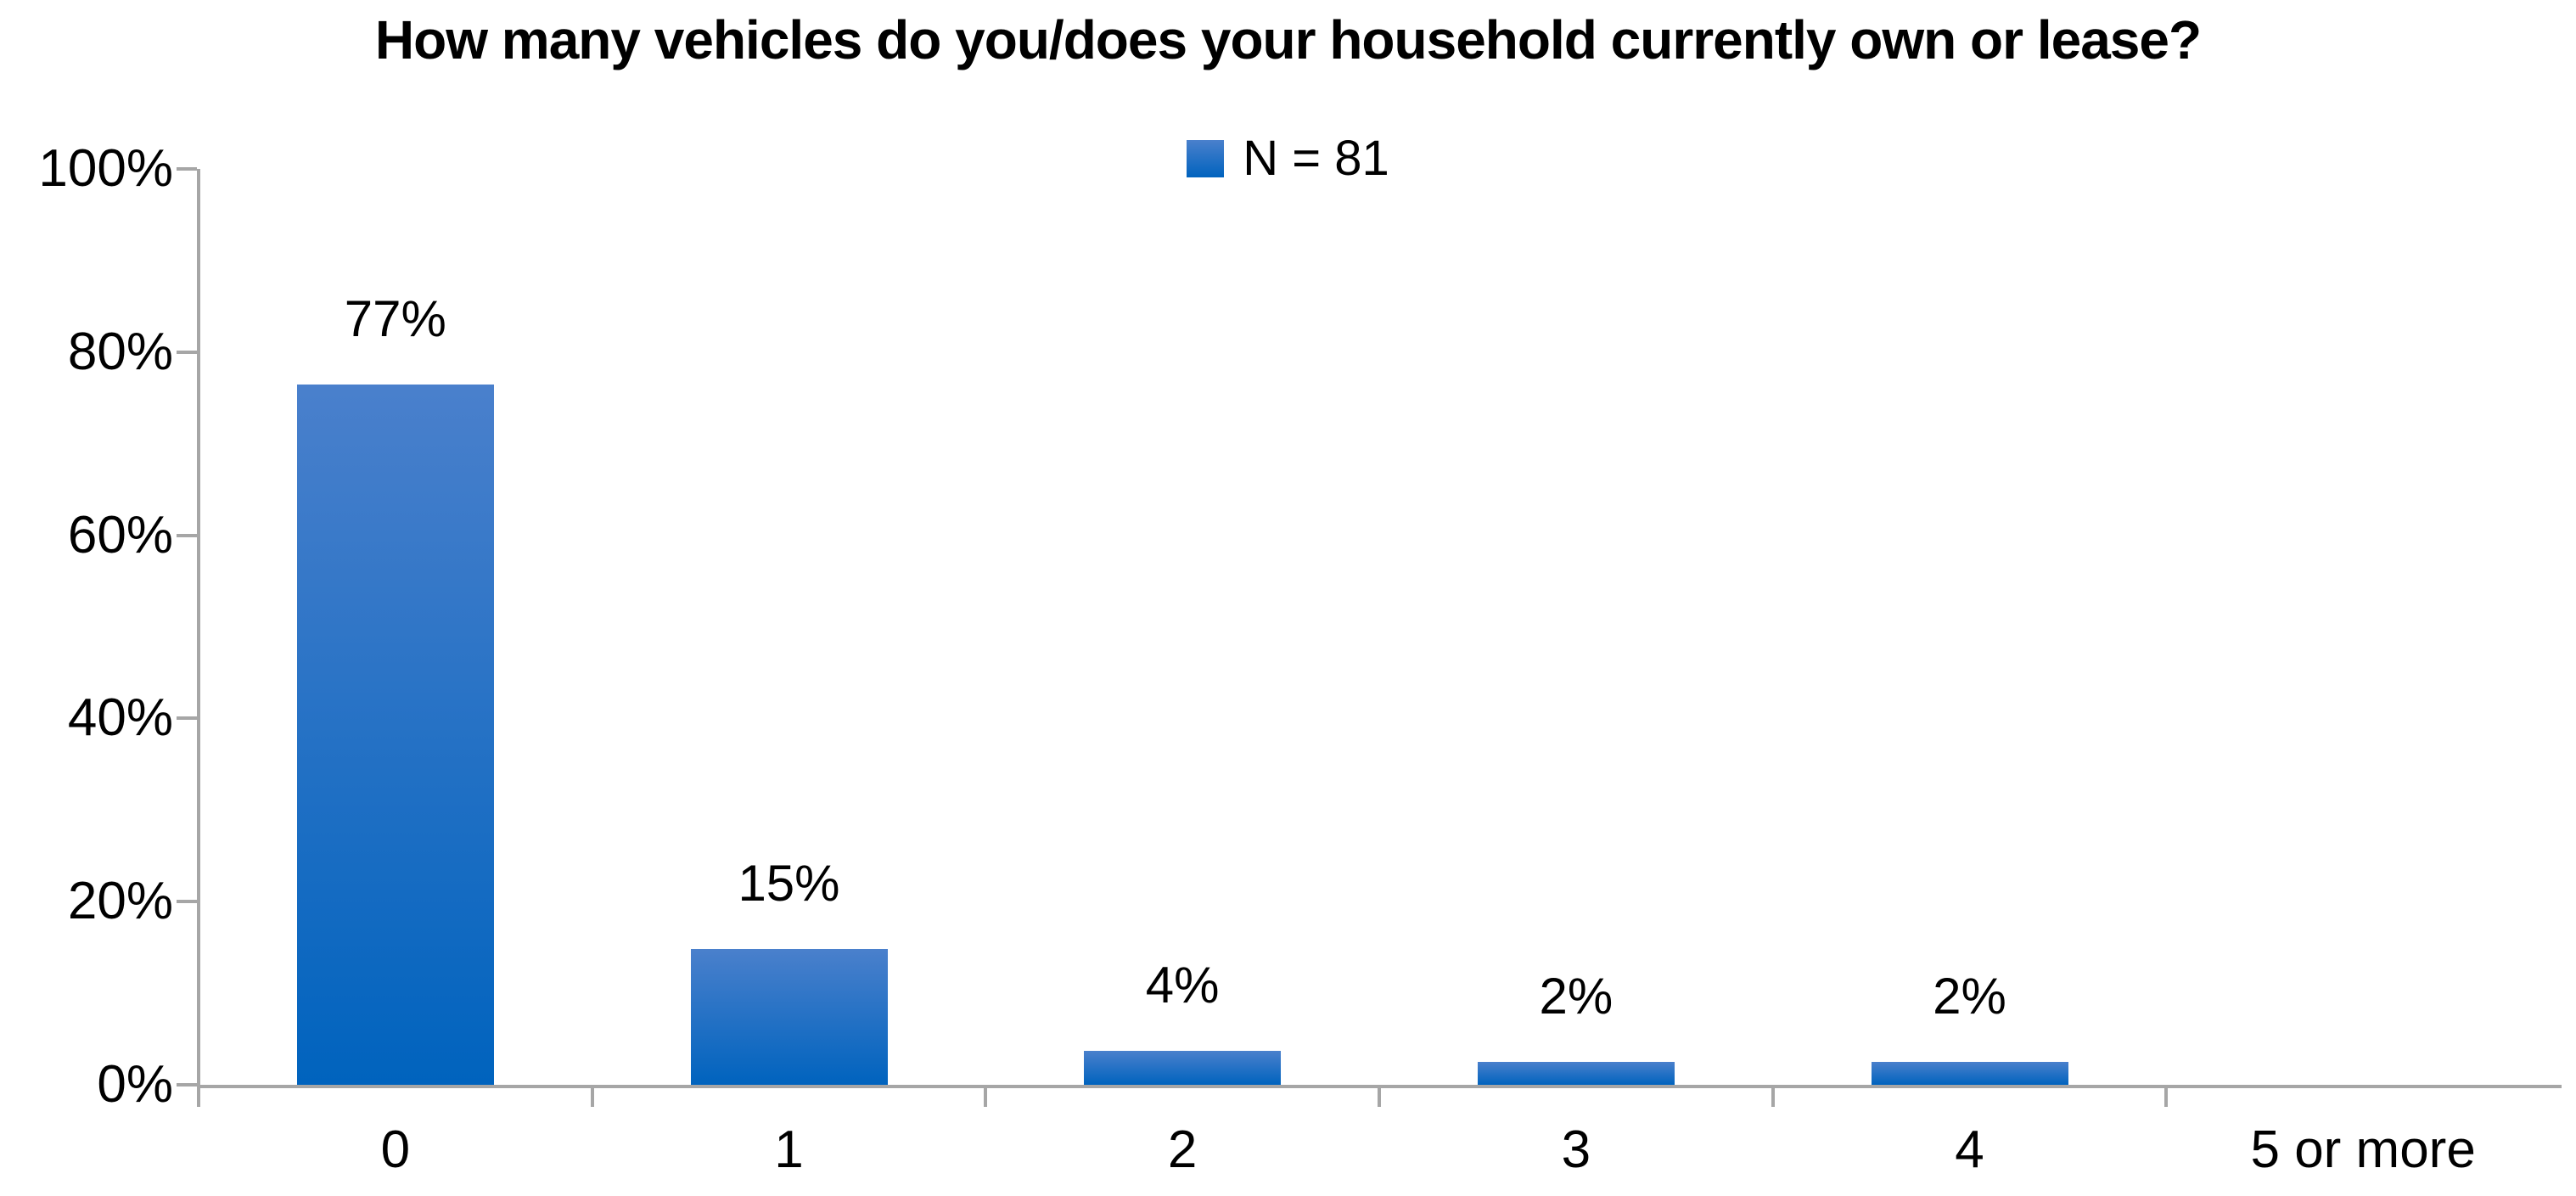 The height and width of the screenshot is (1196, 2576). I want to click on x-axis-label-5-or-more: 5 or more, so click(2363, 1149).